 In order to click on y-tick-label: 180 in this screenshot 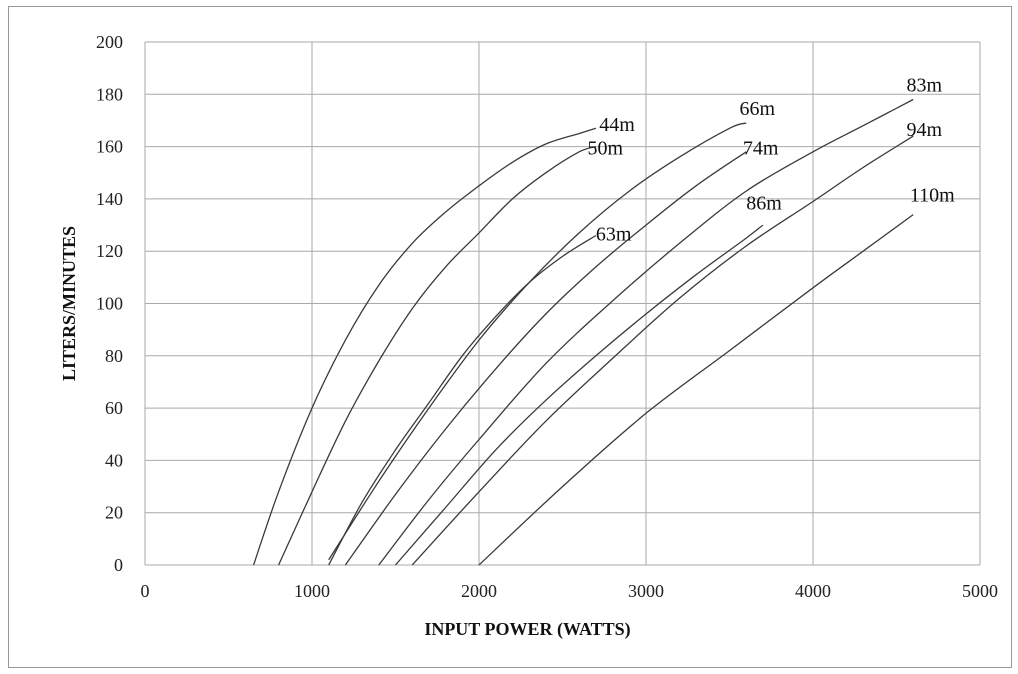, I will do `click(109, 94)`.